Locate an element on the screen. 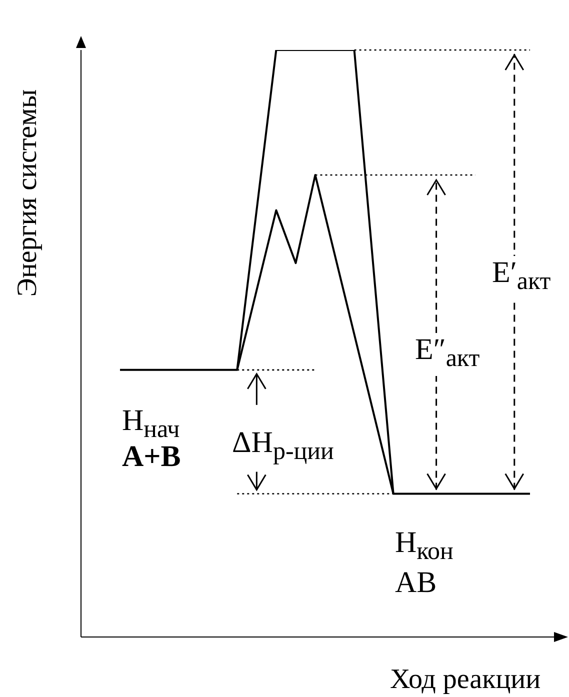  annotation: H$_{кон}$ is located at coordinates (424, 545).